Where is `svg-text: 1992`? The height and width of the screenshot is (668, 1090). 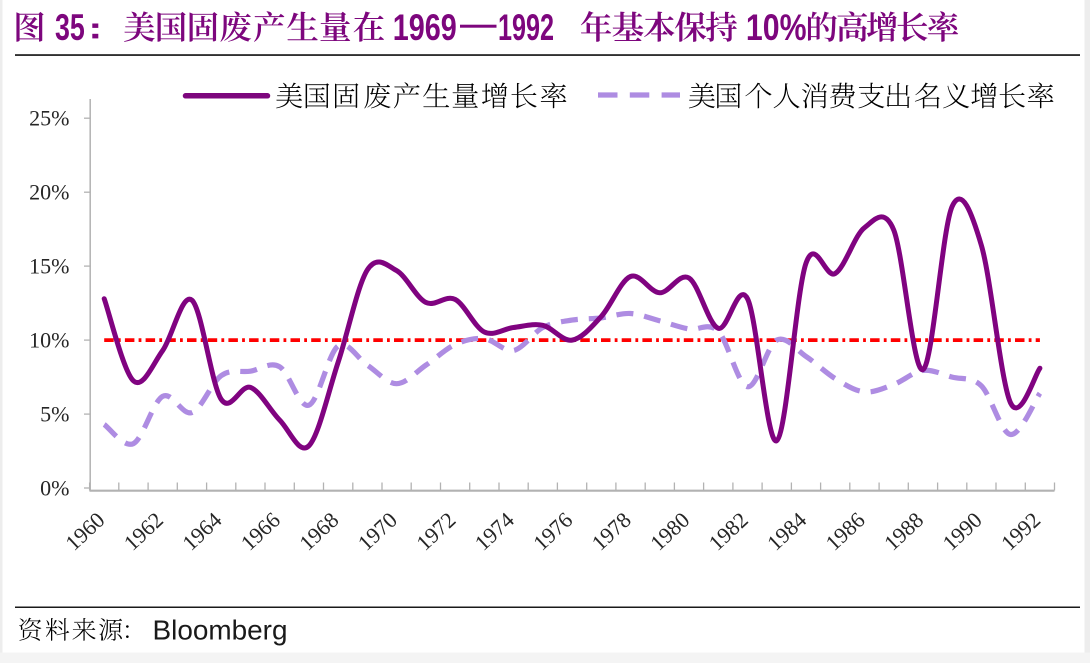
svg-text: 1992 is located at coordinates (526, 27).